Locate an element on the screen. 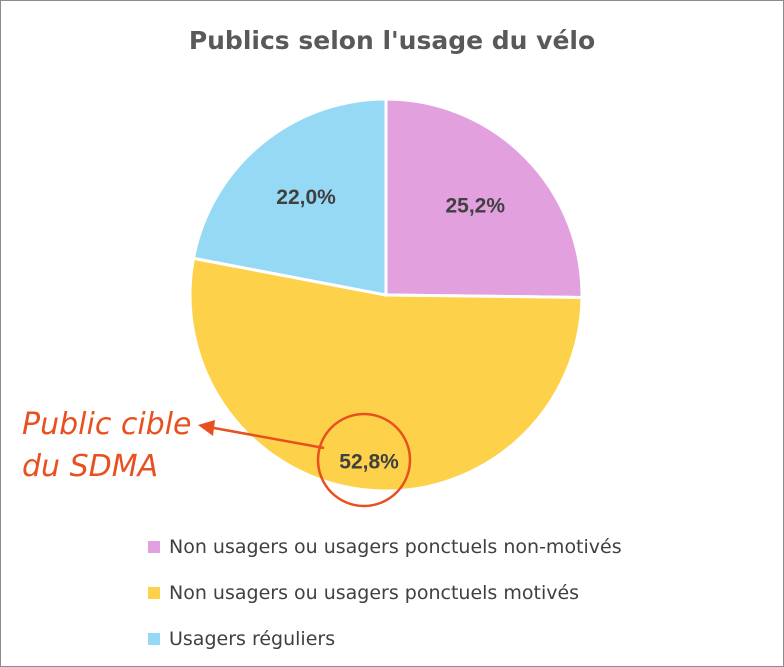 The height and width of the screenshot is (667, 784). data-labels: 25,2% 52,8% 22,0% is located at coordinates (390, 329).